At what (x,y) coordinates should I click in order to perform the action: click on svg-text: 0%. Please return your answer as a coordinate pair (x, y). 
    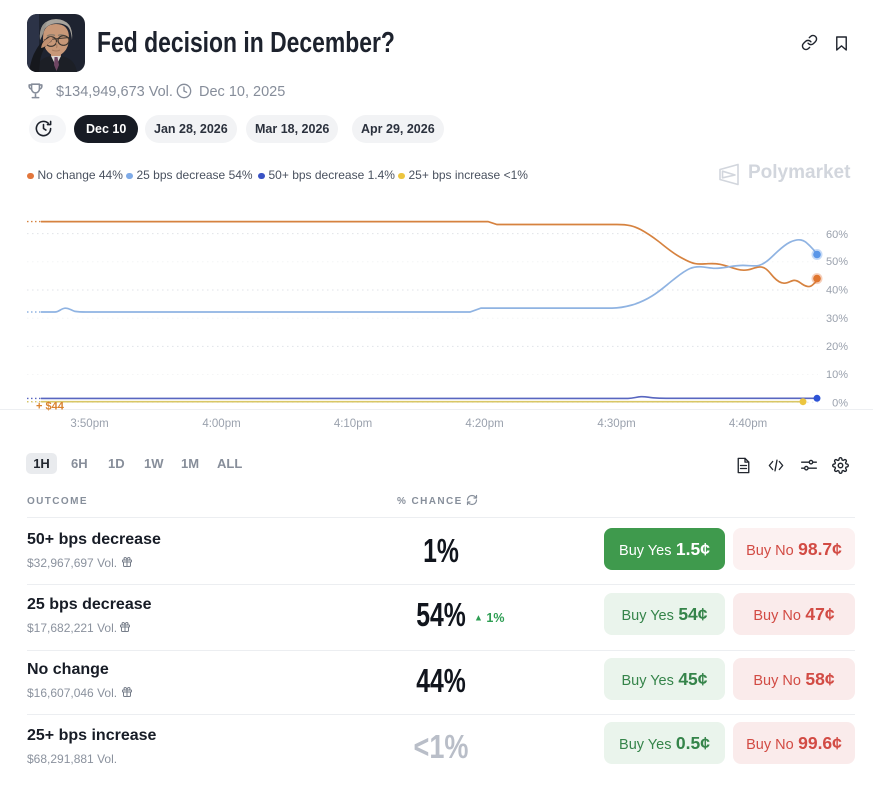
    Looking at the image, I should click on (840, 403).